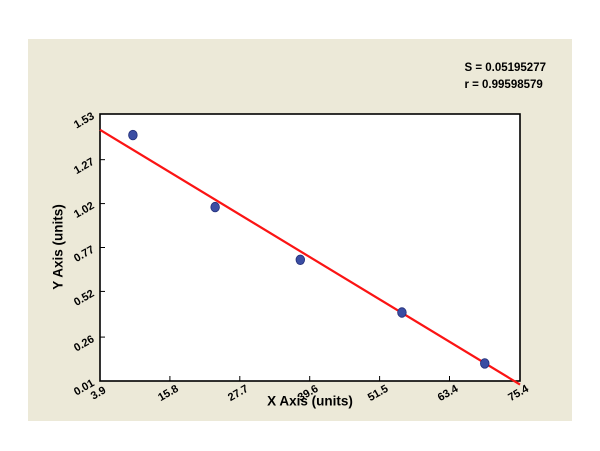 The height and width of the screenshot is (451, 600). I want to click on x-tick-label: 15.8, so click(168, 393).